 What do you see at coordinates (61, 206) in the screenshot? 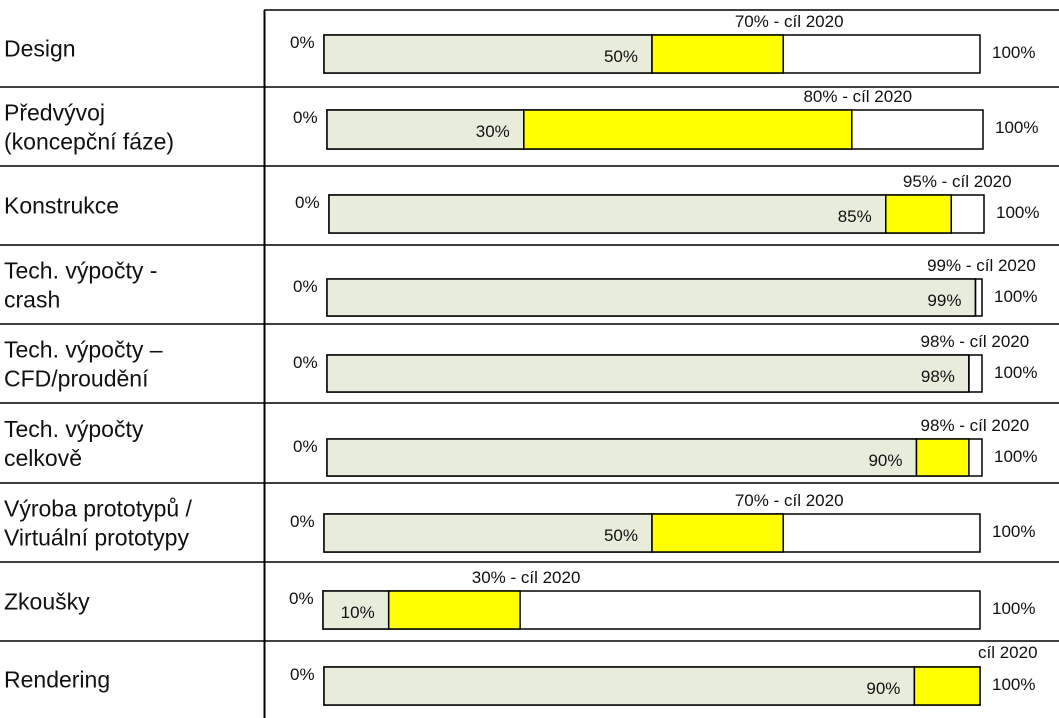
I see `category-label: Konstrukce` at bounding box center [61, 206].